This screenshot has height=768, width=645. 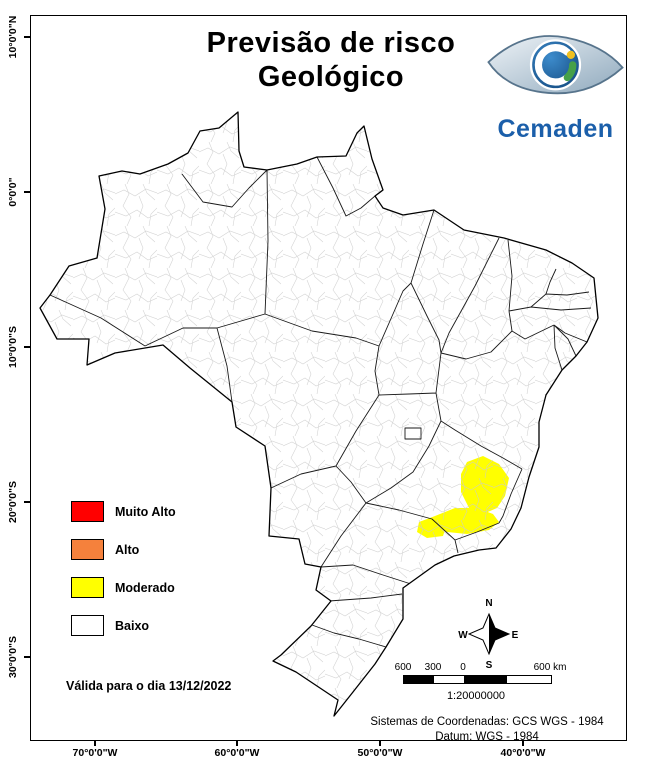 What do you see at coordinates (380, 753) in the screenshot?
I see `x-axis-label: 50°0'0"W` at bounding box center [380, 753].